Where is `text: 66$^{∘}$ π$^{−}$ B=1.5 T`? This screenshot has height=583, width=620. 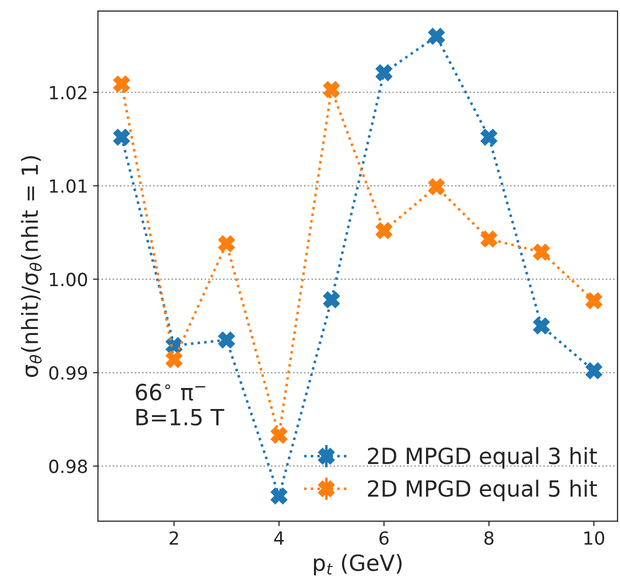
text: 66$^{∘}$ π$^{−}$ B=1.5 T is located at coordinates (180, 405).